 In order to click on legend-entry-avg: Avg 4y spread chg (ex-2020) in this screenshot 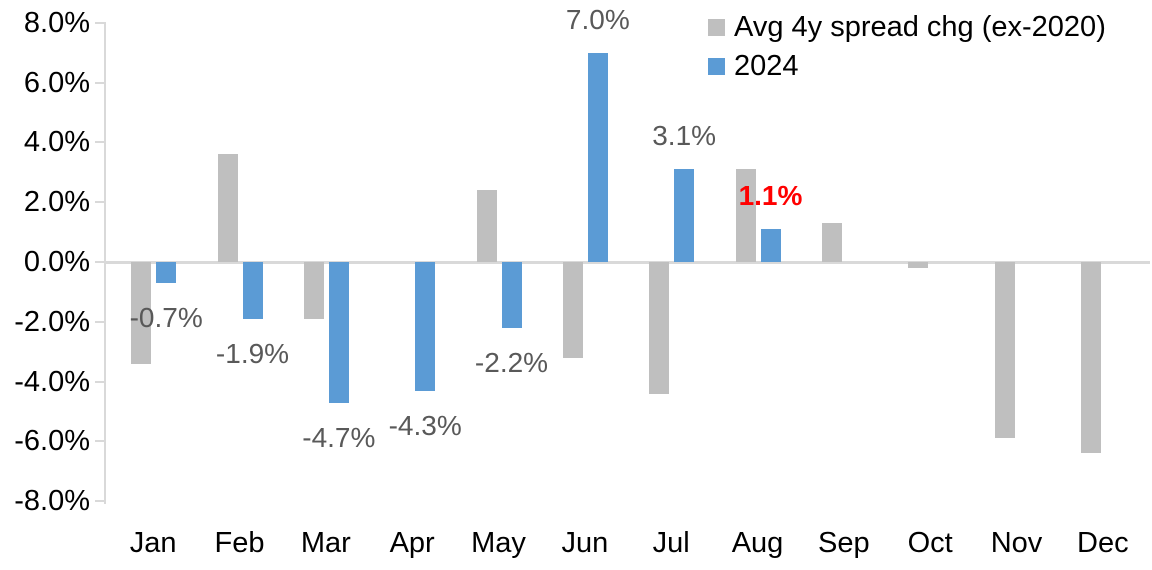, I will do `click(907, 27)`.